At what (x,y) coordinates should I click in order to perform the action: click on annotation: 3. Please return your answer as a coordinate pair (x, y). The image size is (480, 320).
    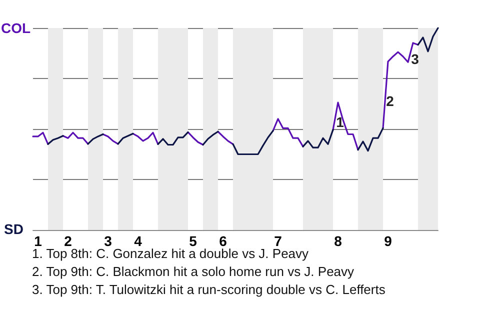
    Looking at the image, I should click on (415, 59).